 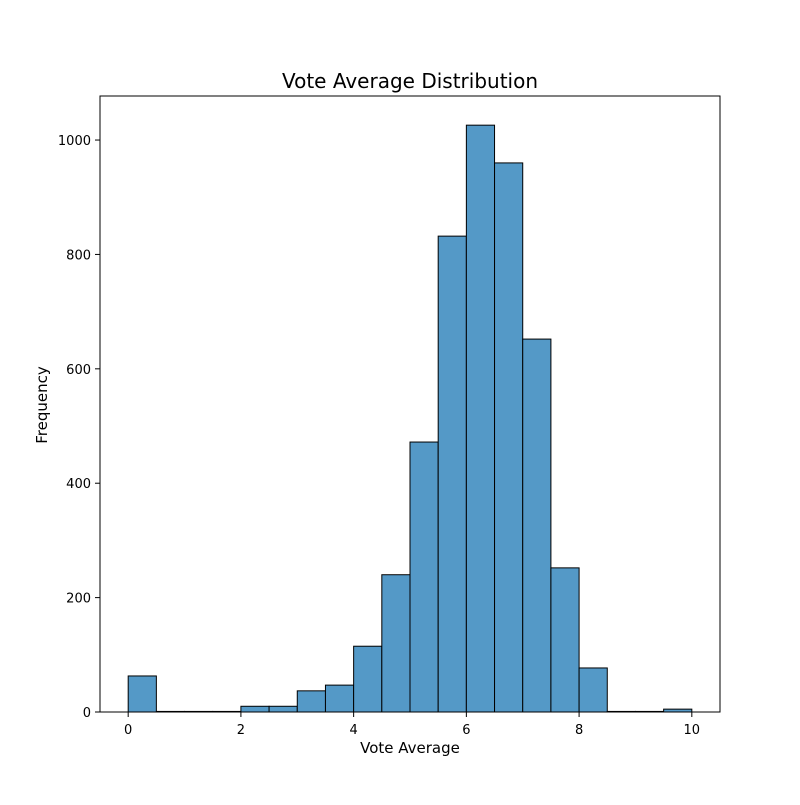 I want to click on y-tick-label-5: 1000, so click(x=74, y=141).